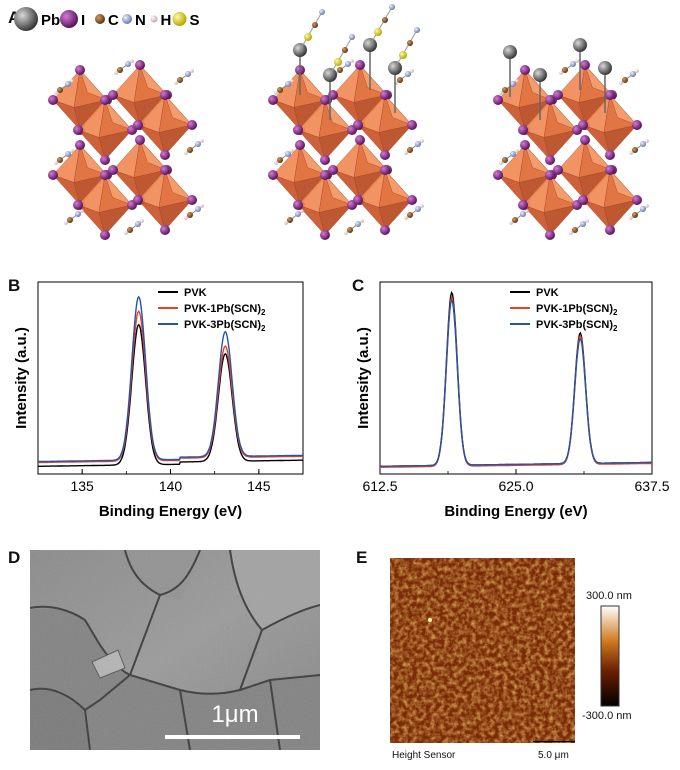 The height and width of the screenshot is (770, 680). Describe the element at coordinates (553, 755) in the screenshot. I see `afm-scale-label: 5.0 μm` at that location.